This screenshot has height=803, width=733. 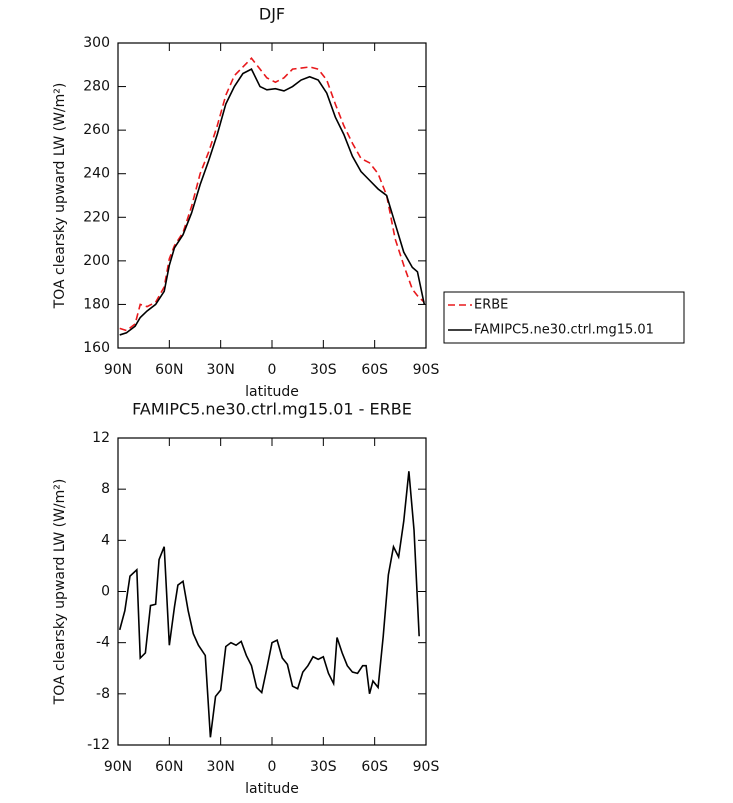 I want to click on y-tick-label: 280, so click(x=96, y=87).